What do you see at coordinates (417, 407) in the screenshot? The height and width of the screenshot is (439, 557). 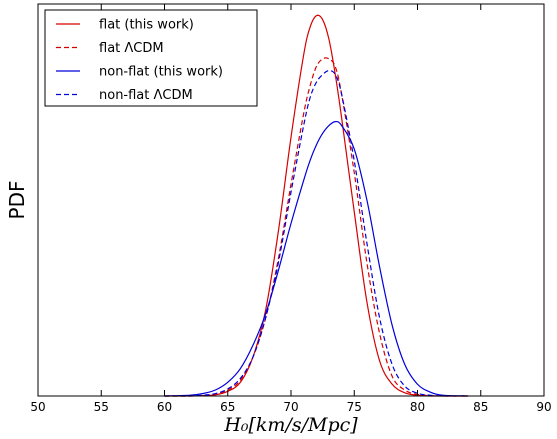 I see `x-tick-label: 80` at bounding box center [417, 407].